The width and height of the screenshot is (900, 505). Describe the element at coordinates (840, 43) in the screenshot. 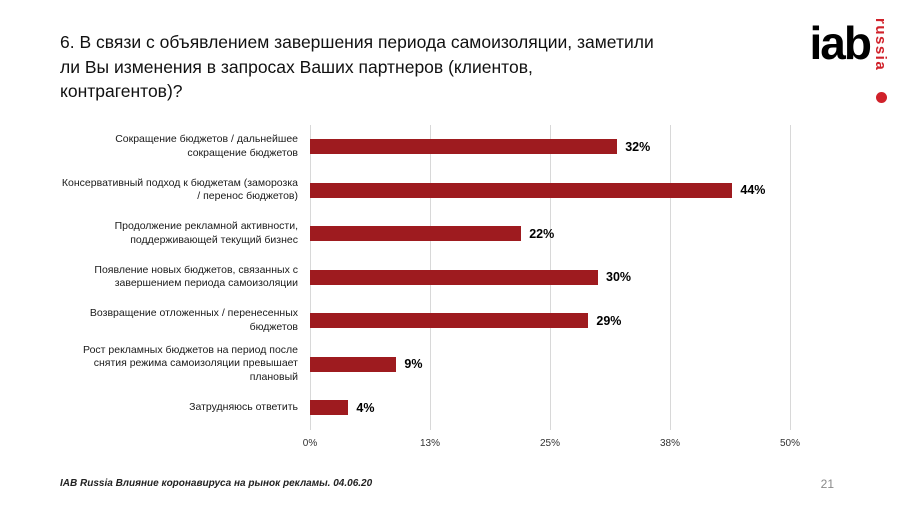

I see `logo-iab-text: iab` at that location.